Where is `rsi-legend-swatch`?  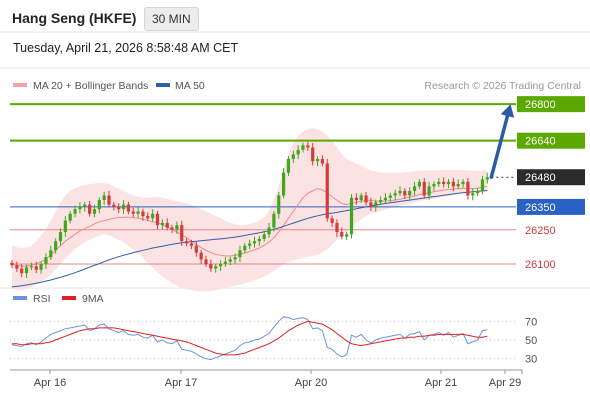
rsi-legend-swatch is located at coordinates (20, 298).